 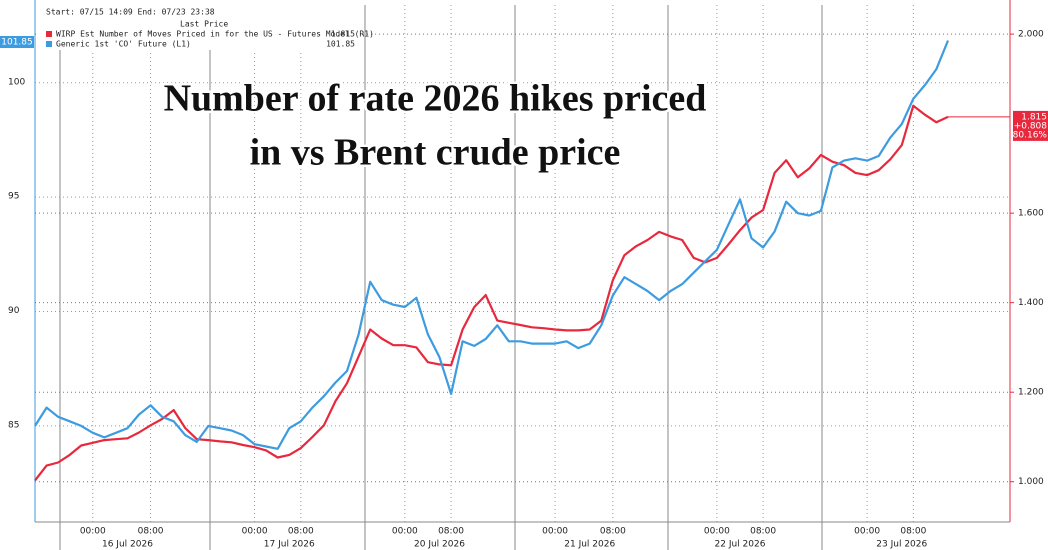 I want to click on x-date-label: 20 Jul 2026, so click(x=439, y=545).